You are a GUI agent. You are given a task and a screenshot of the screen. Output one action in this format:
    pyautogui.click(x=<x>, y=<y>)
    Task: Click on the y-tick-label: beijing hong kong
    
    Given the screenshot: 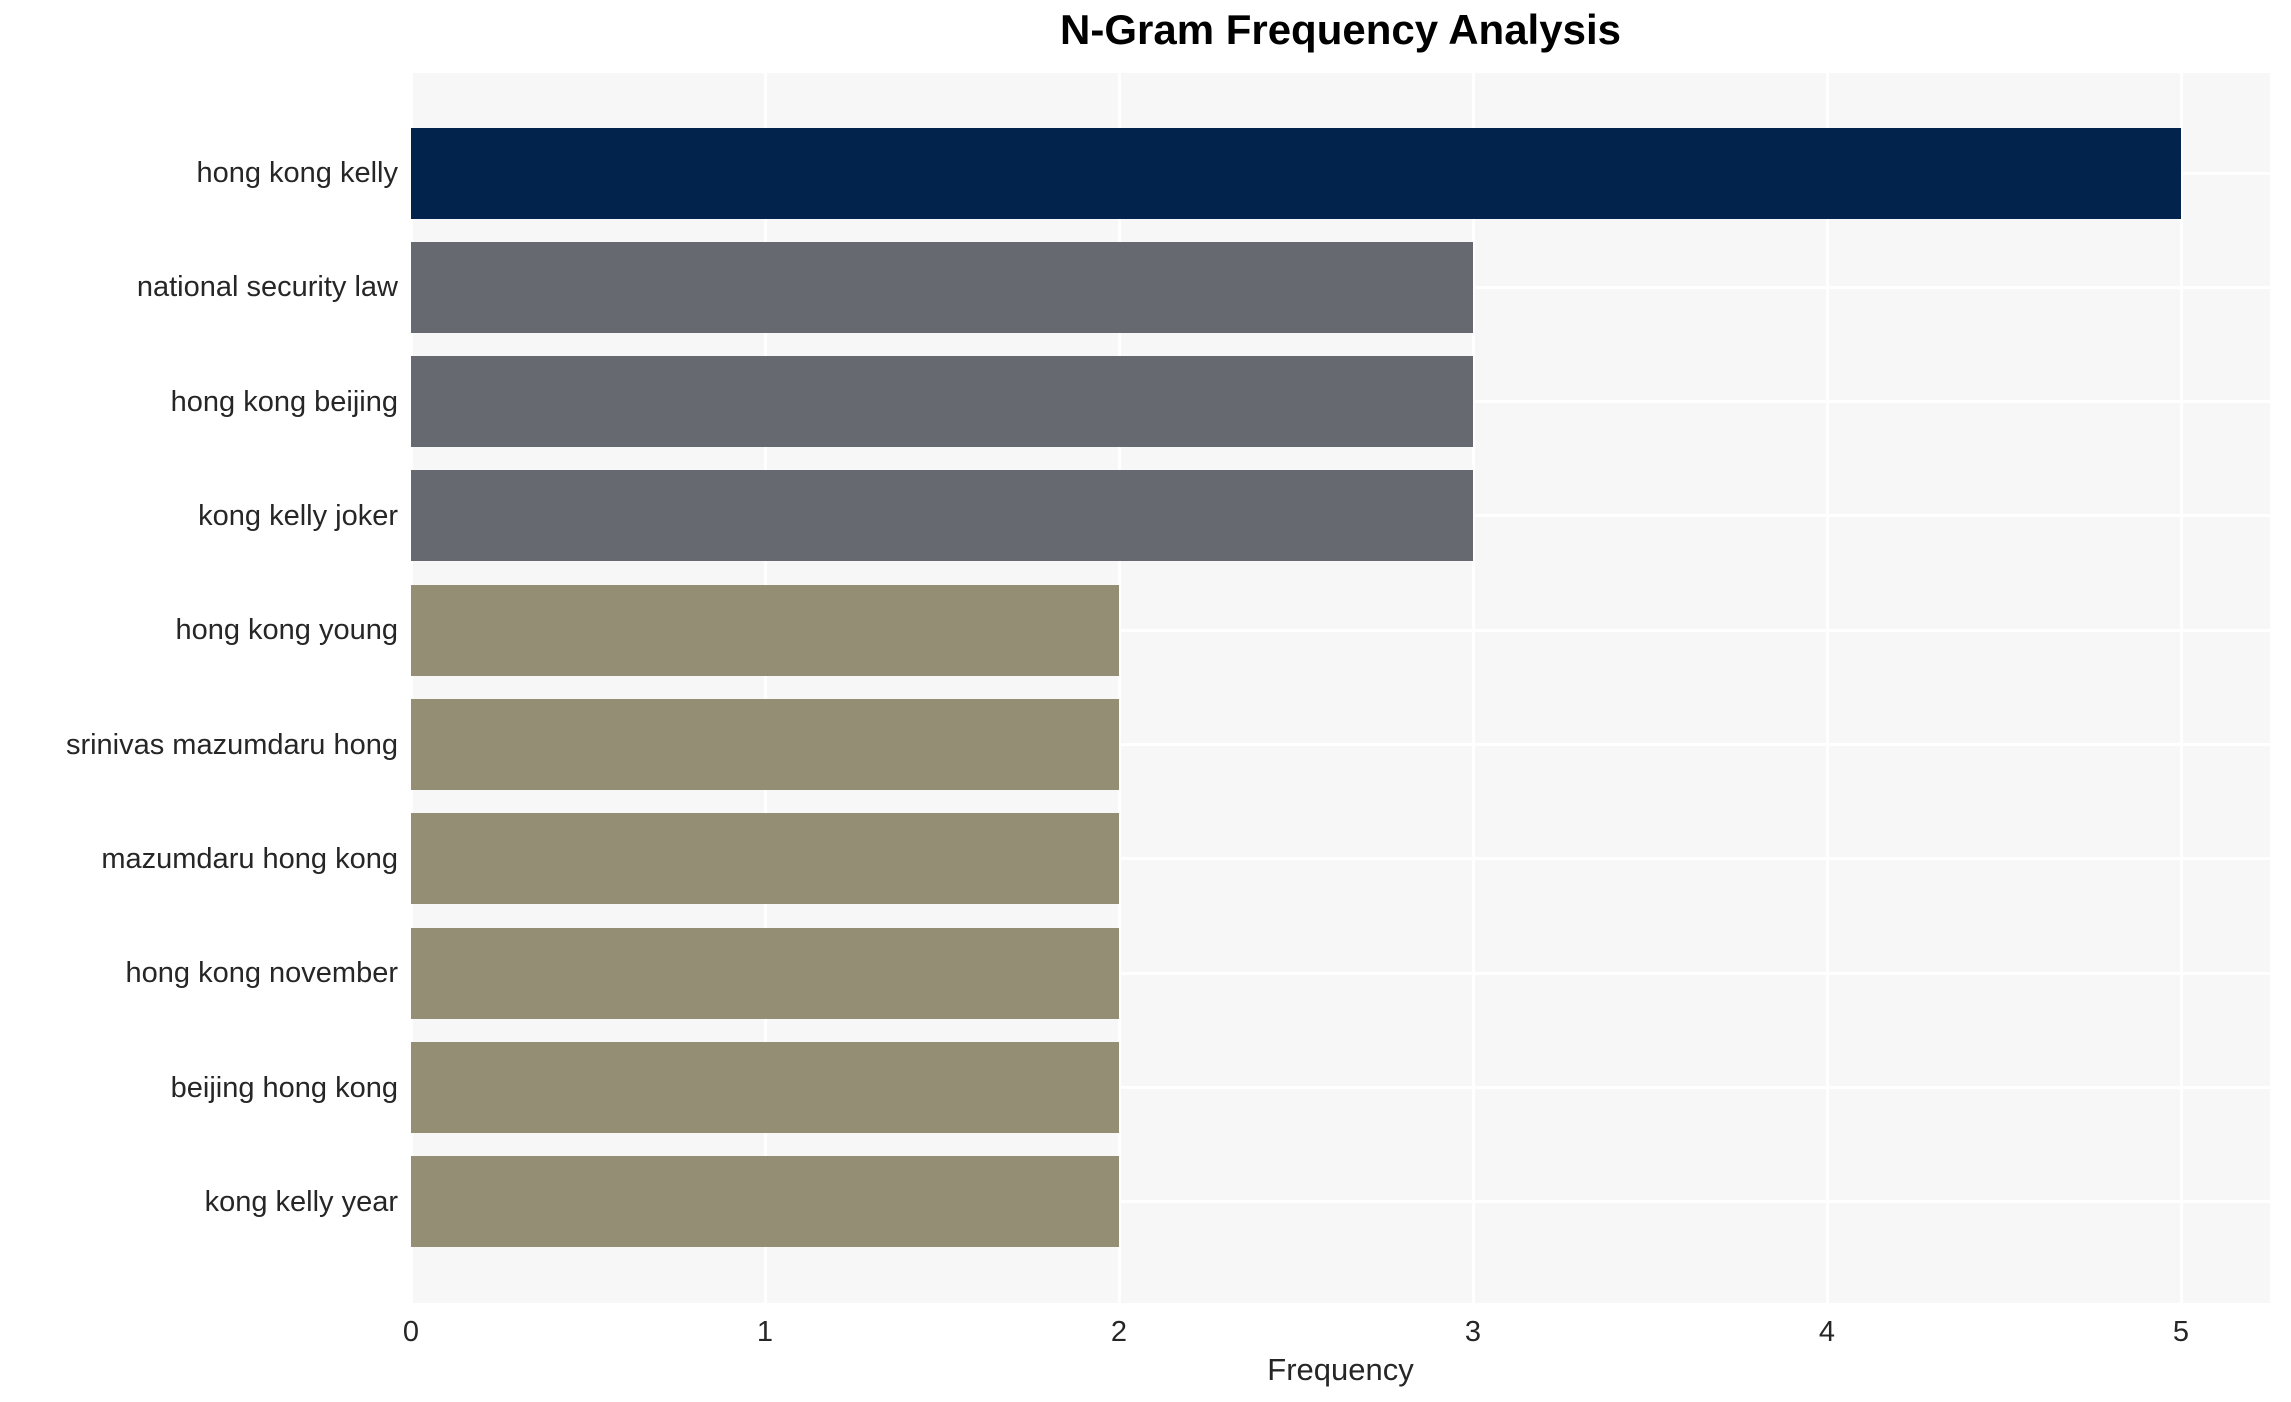 What is the action you would take?
    pyautogui.click(x=284, y=1087)
    